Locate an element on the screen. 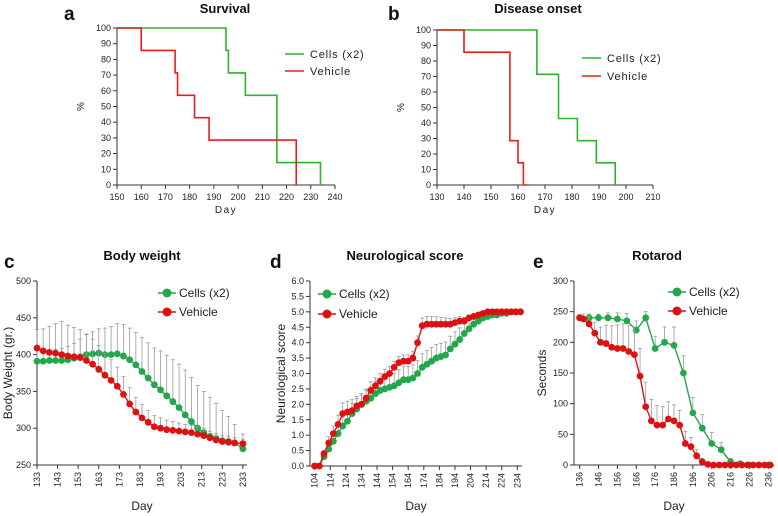 This screenshot has width=778, height=516. x-tick-label: 223 is located at coordinates (222, 479).